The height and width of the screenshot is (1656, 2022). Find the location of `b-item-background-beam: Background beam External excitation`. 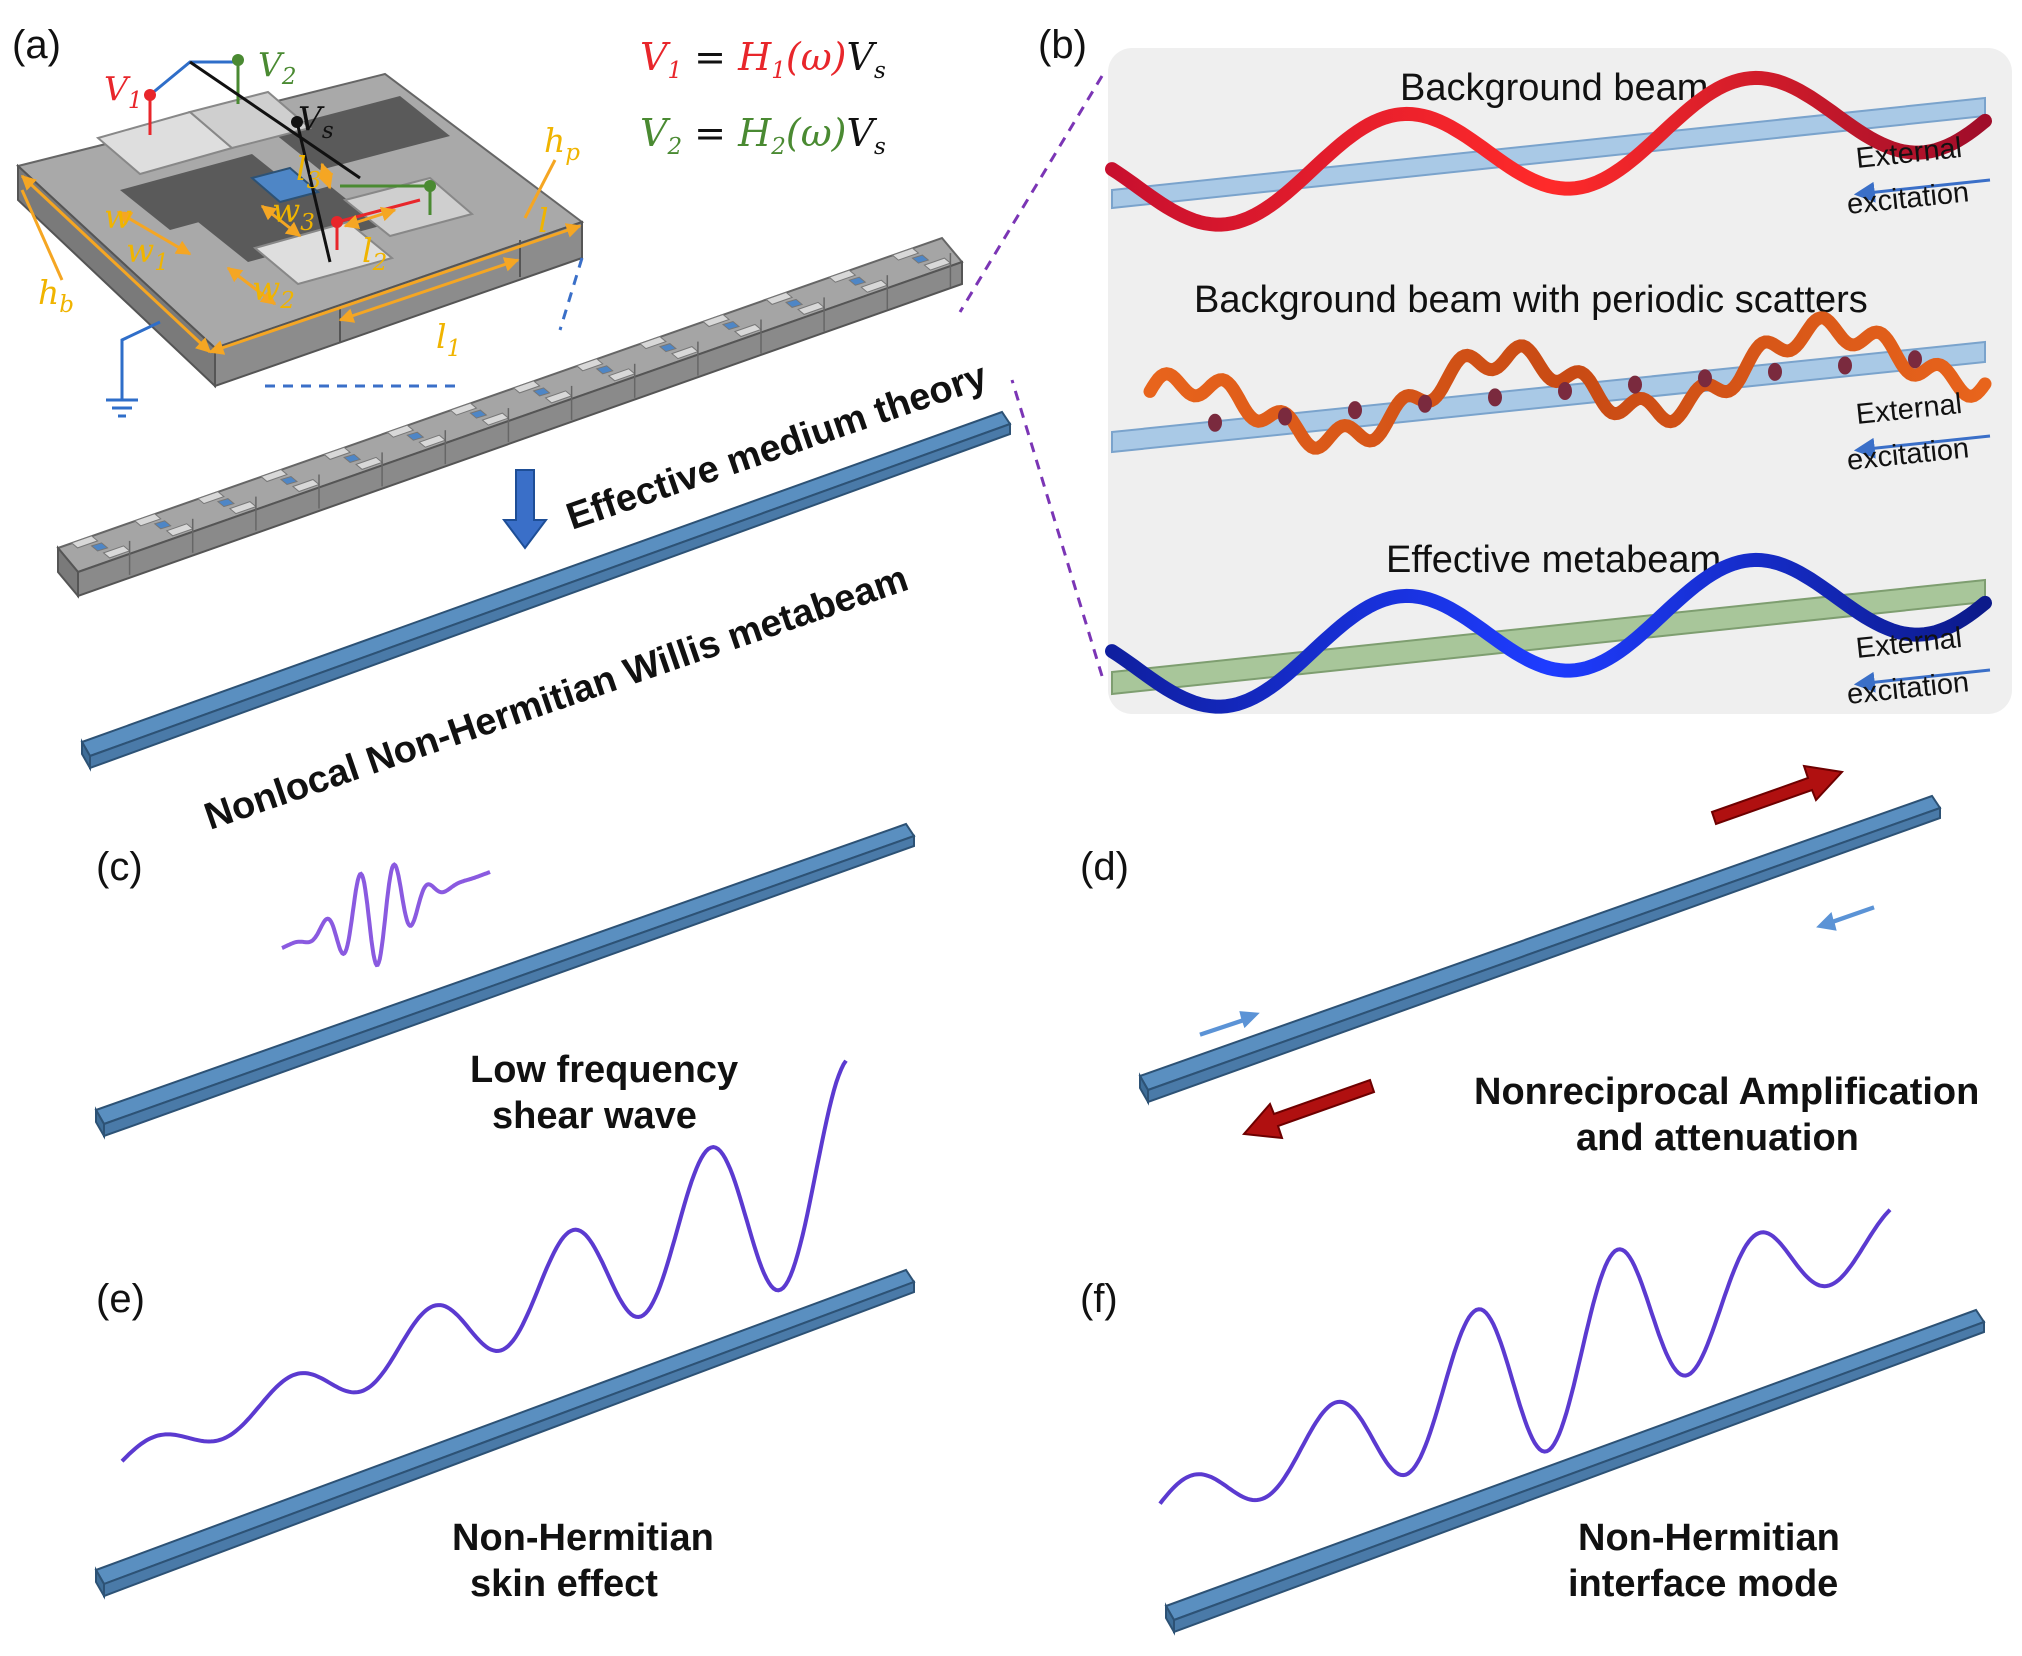

b-item-background-beam: Background beam External excitation is located at coordinates (1548, 149).